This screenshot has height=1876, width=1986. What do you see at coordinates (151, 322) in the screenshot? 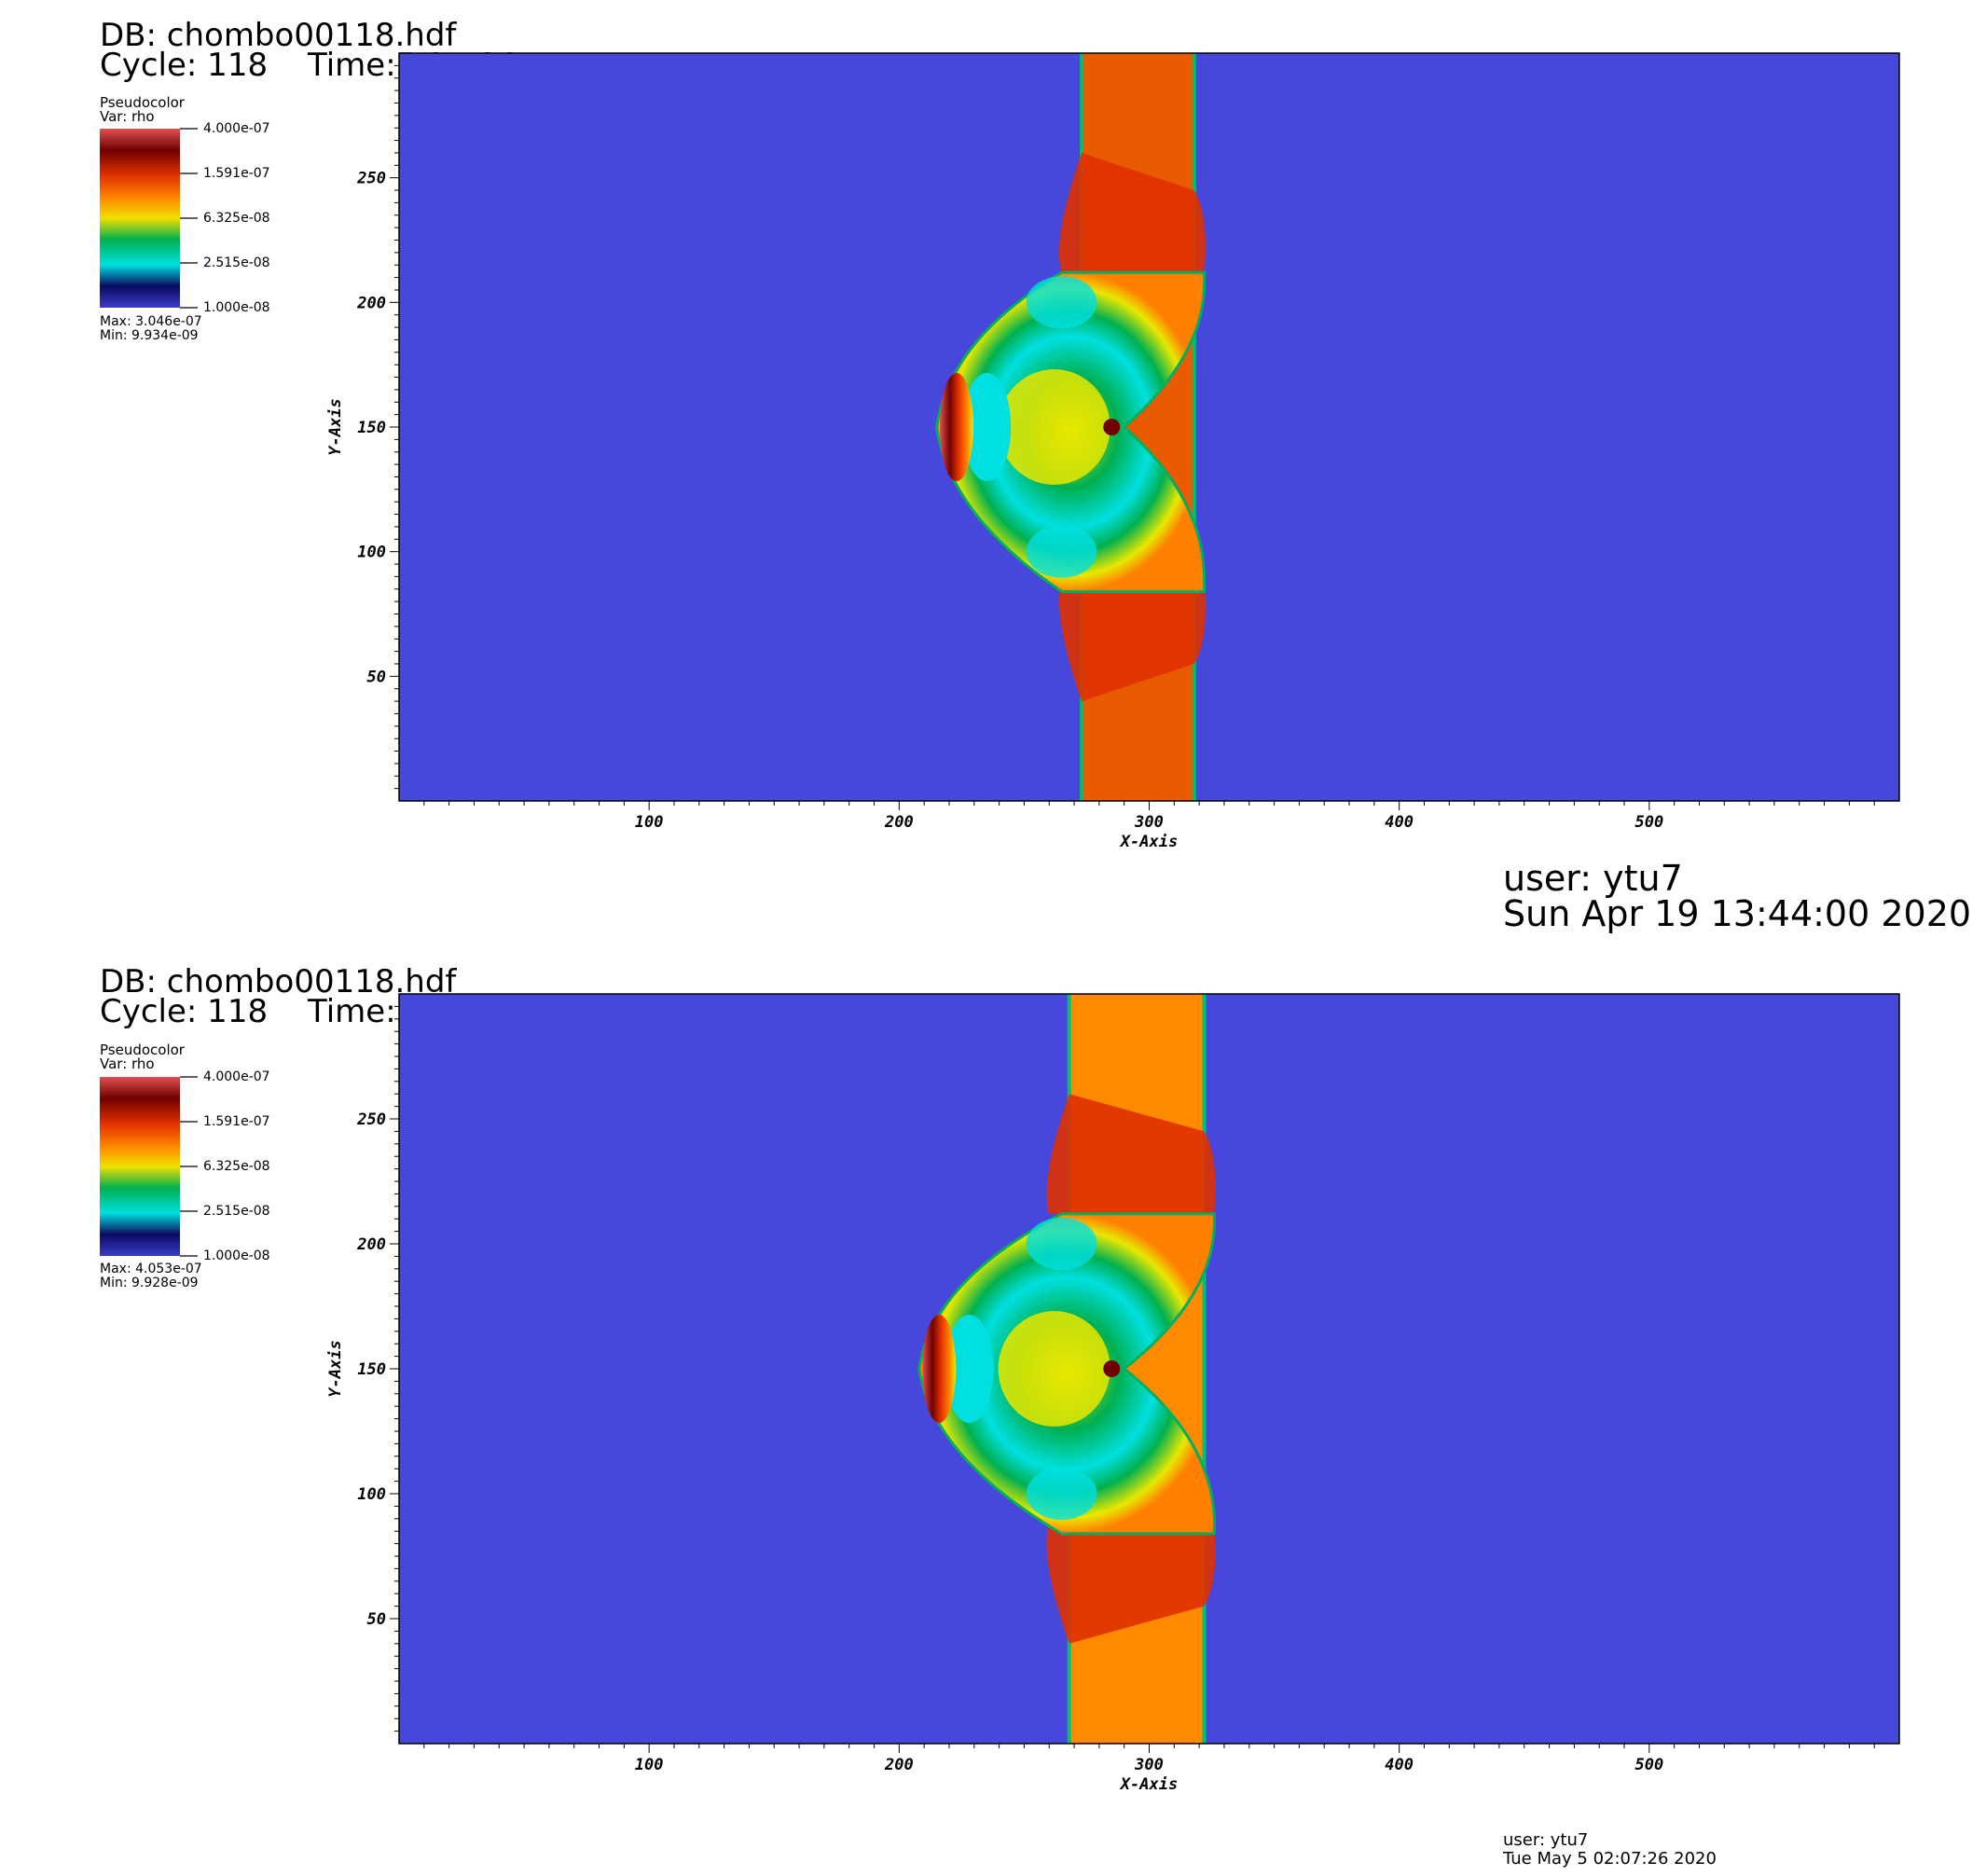
I see `legend-max: Max: 3.046e-07` at bounding box center [151, 322].